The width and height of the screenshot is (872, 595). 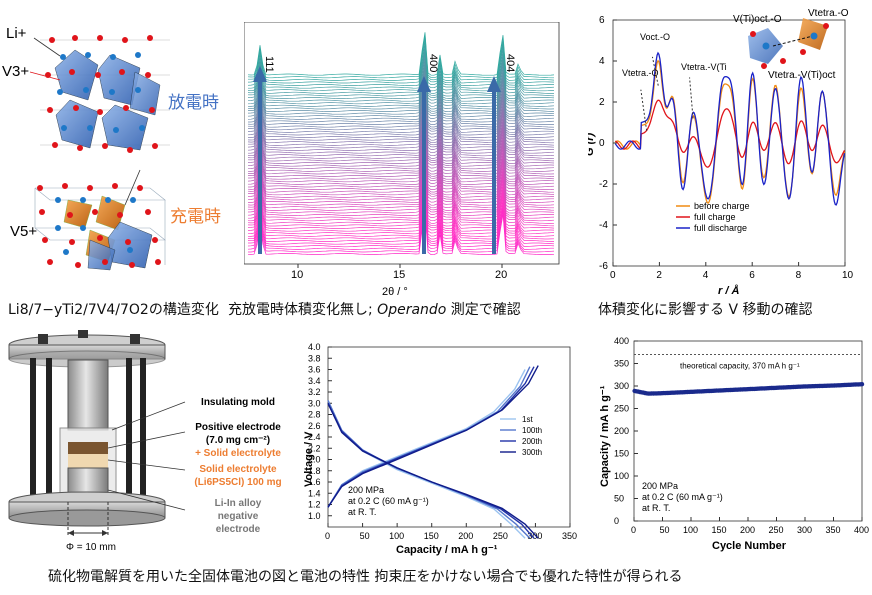 I want to click on theoretical-capacity-label: theoretical capacity, 370 mA h g⁻¹, so click(x=740, y=366).